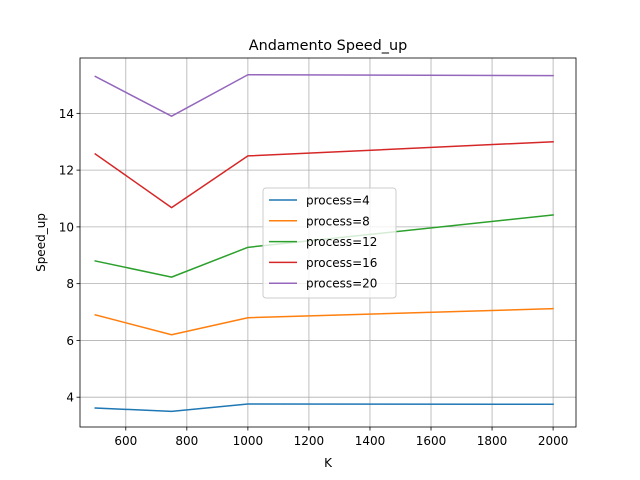  Describe the element at coordinates (341, 263) in the screenshot. I see `legend-label: process=16` at that location.